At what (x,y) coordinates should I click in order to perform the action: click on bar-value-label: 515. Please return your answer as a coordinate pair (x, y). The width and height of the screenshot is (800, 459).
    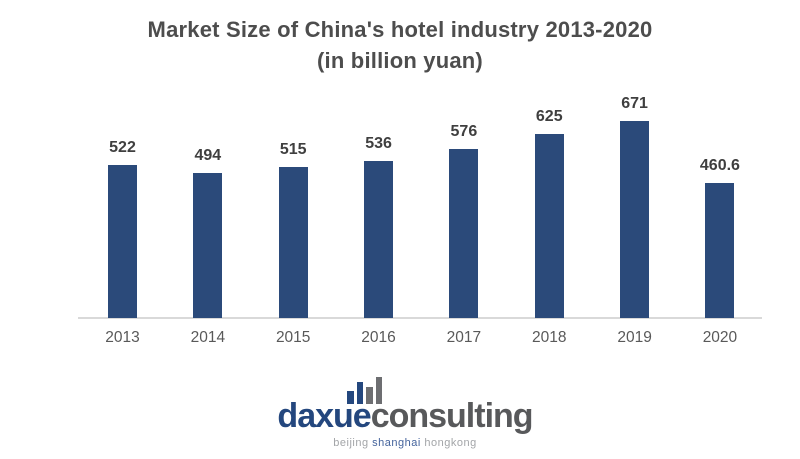
    Looking at the image, I should click on (293, 149).